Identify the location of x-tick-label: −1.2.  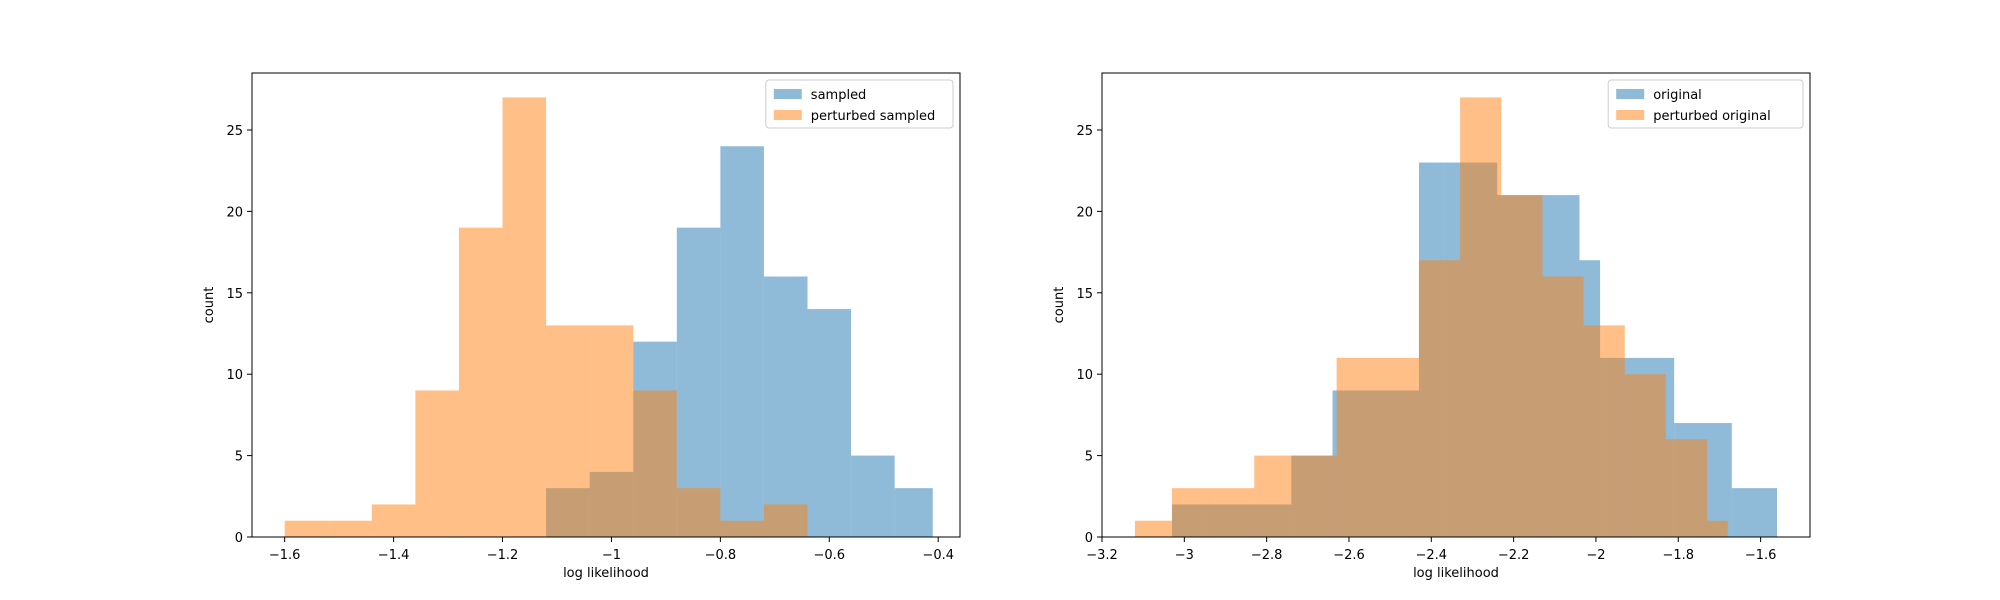
(503, 555).